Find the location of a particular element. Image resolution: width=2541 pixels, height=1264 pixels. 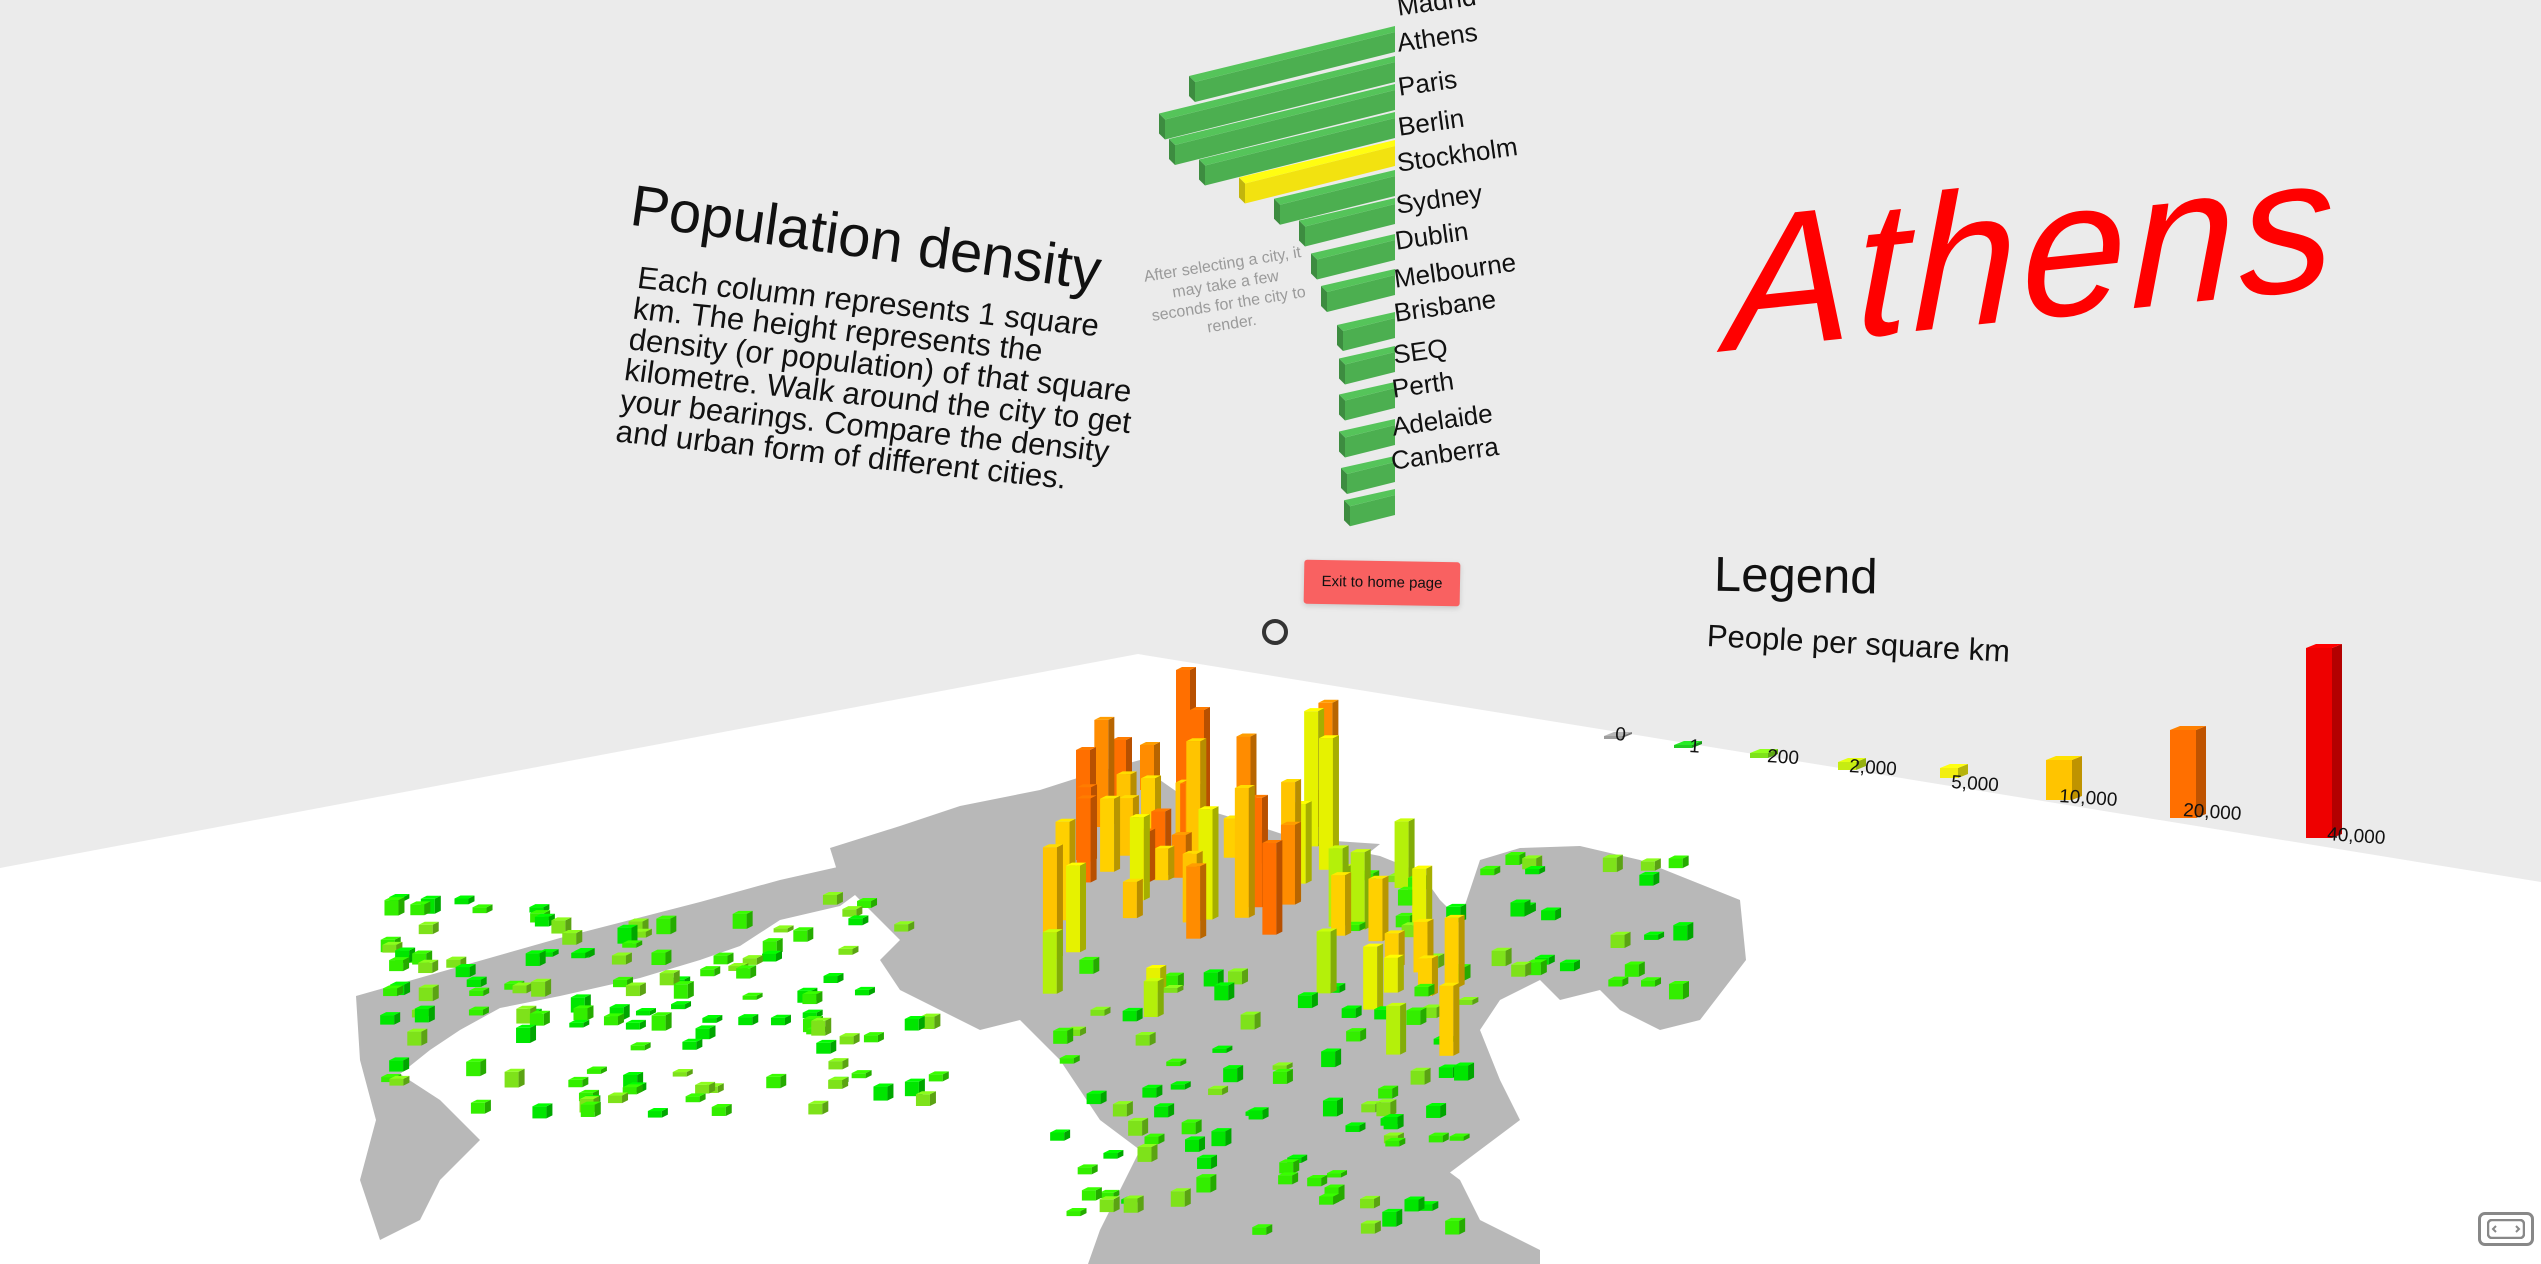

legend-label: 20,000 is located at coordinates (2212, 813).